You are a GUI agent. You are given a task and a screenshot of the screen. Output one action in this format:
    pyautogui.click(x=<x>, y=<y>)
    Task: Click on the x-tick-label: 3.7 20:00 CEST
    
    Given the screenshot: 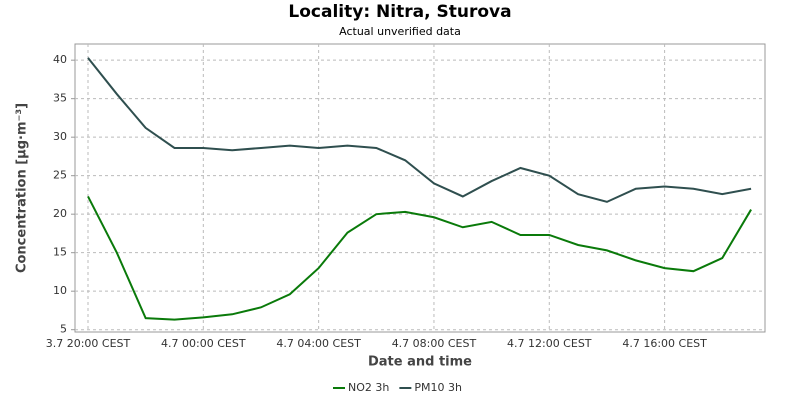 What is the action you would take?
    pyautogui.click(x=88, y=343)
    